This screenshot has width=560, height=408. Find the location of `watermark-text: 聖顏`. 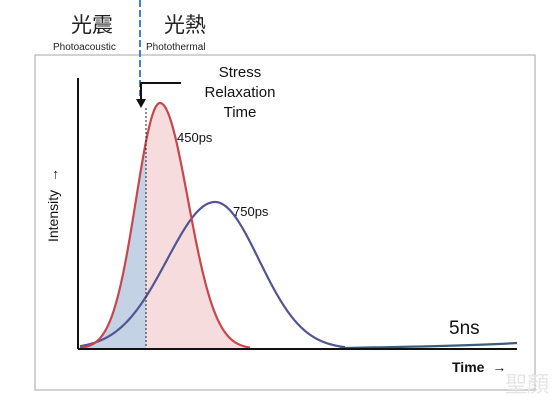

watermark-text: 聖顏 is located at coordinates (527, 385).